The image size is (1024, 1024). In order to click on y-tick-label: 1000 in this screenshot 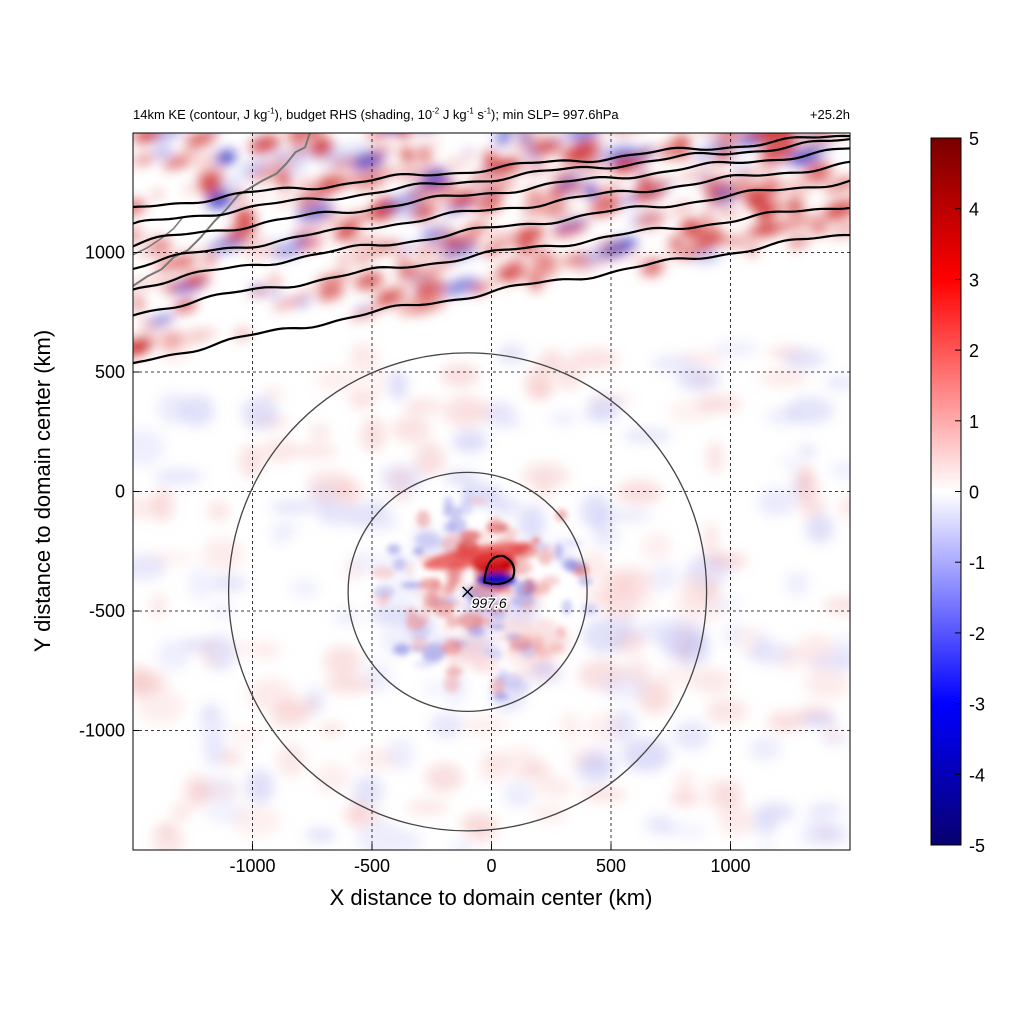, I will do `click(105, 253)`.